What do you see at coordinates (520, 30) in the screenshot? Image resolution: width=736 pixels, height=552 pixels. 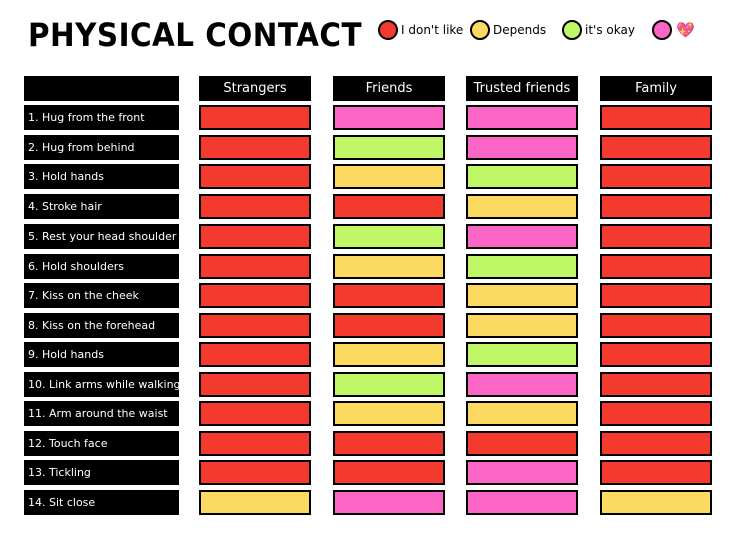 I see `legend-label: Depends` at bounding box center [520, 30].